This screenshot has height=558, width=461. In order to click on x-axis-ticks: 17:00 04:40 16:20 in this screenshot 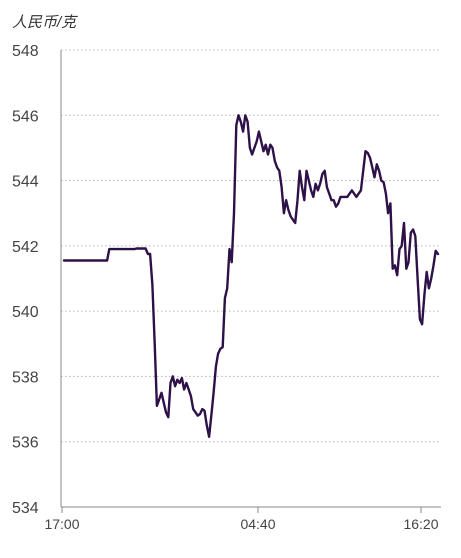, I will do `click(241, 519)`.